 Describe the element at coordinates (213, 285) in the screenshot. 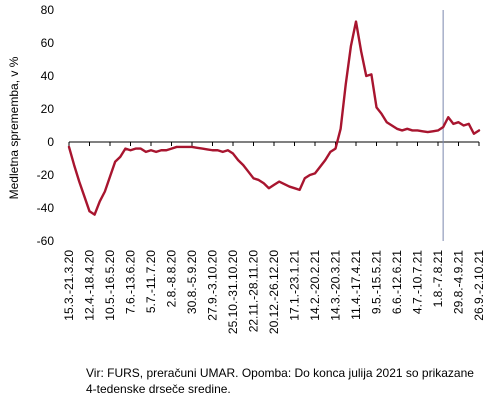

I see `x-tick-label: 27.9.-3.10.20` at that location.